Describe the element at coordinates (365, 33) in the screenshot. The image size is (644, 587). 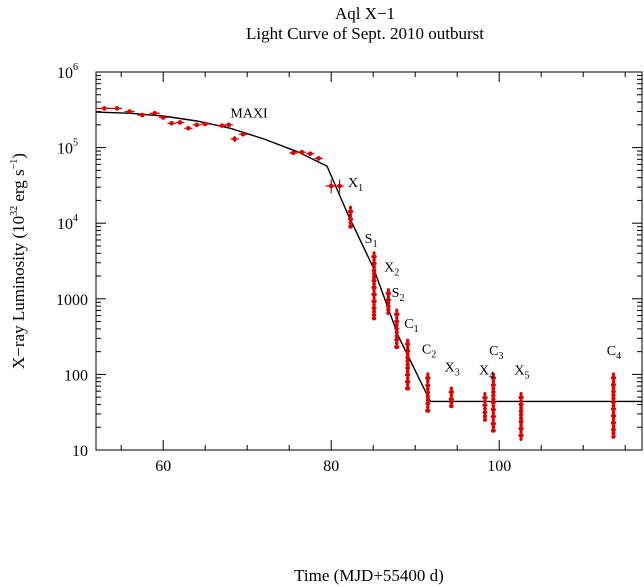
I see `chart-subtitle: Light Curve of Sept. 2010 outburst` at that location.